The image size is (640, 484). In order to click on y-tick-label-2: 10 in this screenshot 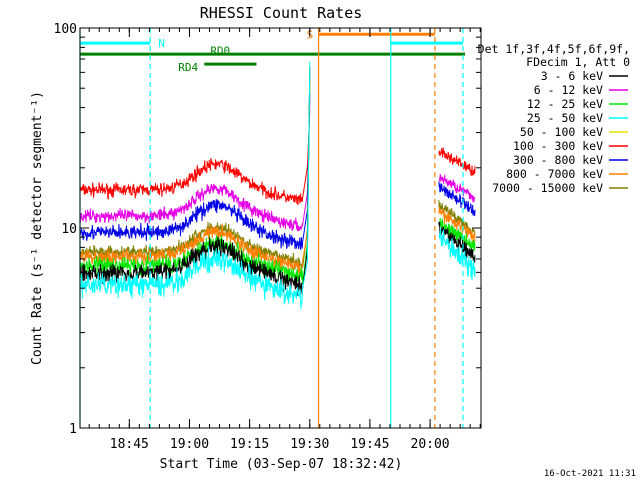, I will do `click(69, 229)`.